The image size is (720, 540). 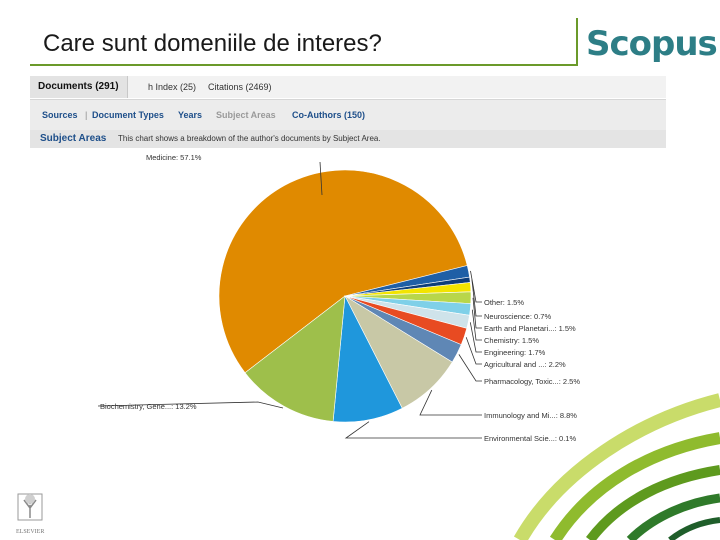 I want to click on slice-label: Neuroscience: 0.7%, so click(x=517, y=316).